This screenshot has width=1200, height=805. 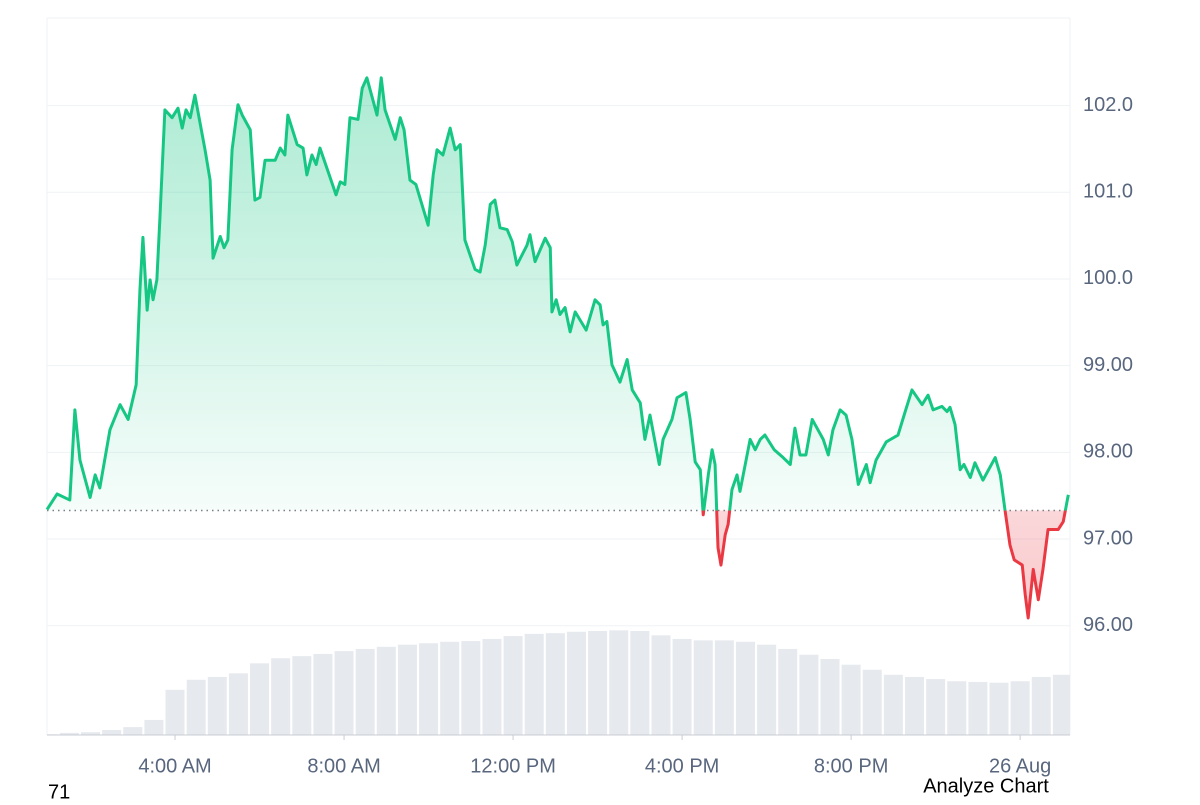 I want to click on x-tick-label: 12:00 PM, so click(x=513, y=766).